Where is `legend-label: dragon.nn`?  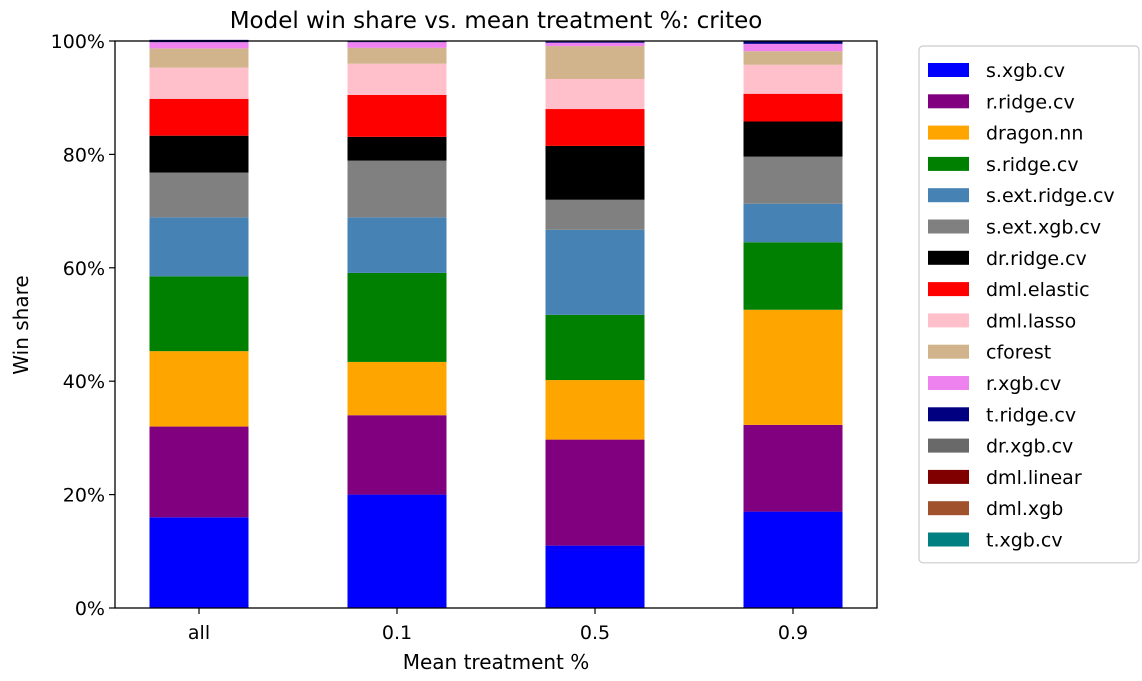 legend-label: dragon.nn is located at coordinates (1034, 134).